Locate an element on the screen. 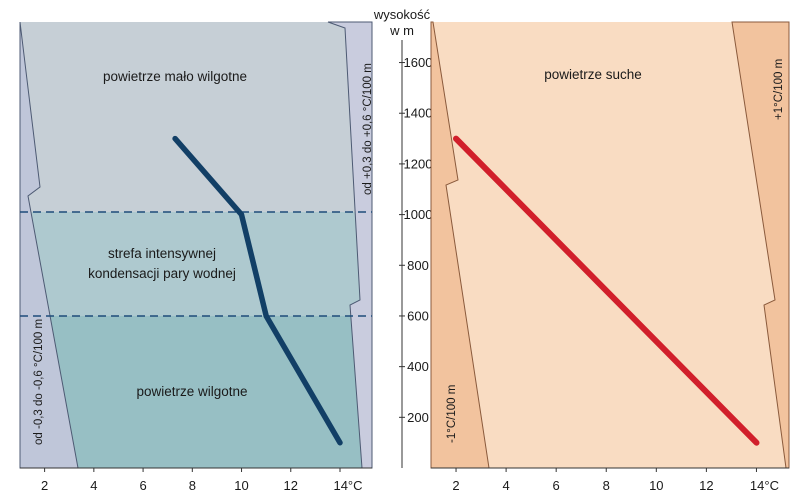  label-humid-air: powietrze wilgotne is located at coordinates (191, 391).